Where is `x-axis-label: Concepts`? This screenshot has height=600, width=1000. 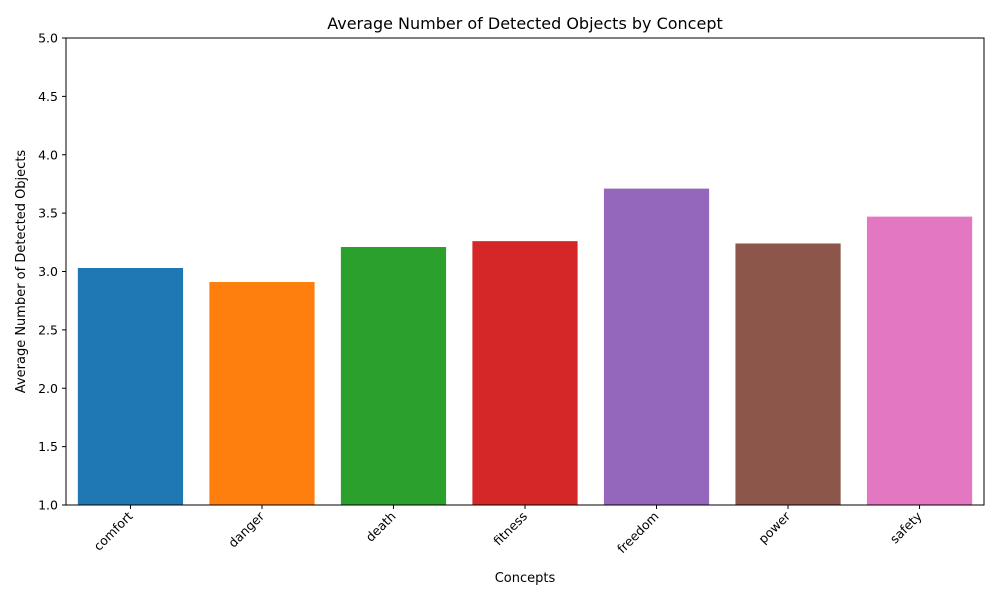
x-axis-label: Concepts is located at coordinates (525, 578).